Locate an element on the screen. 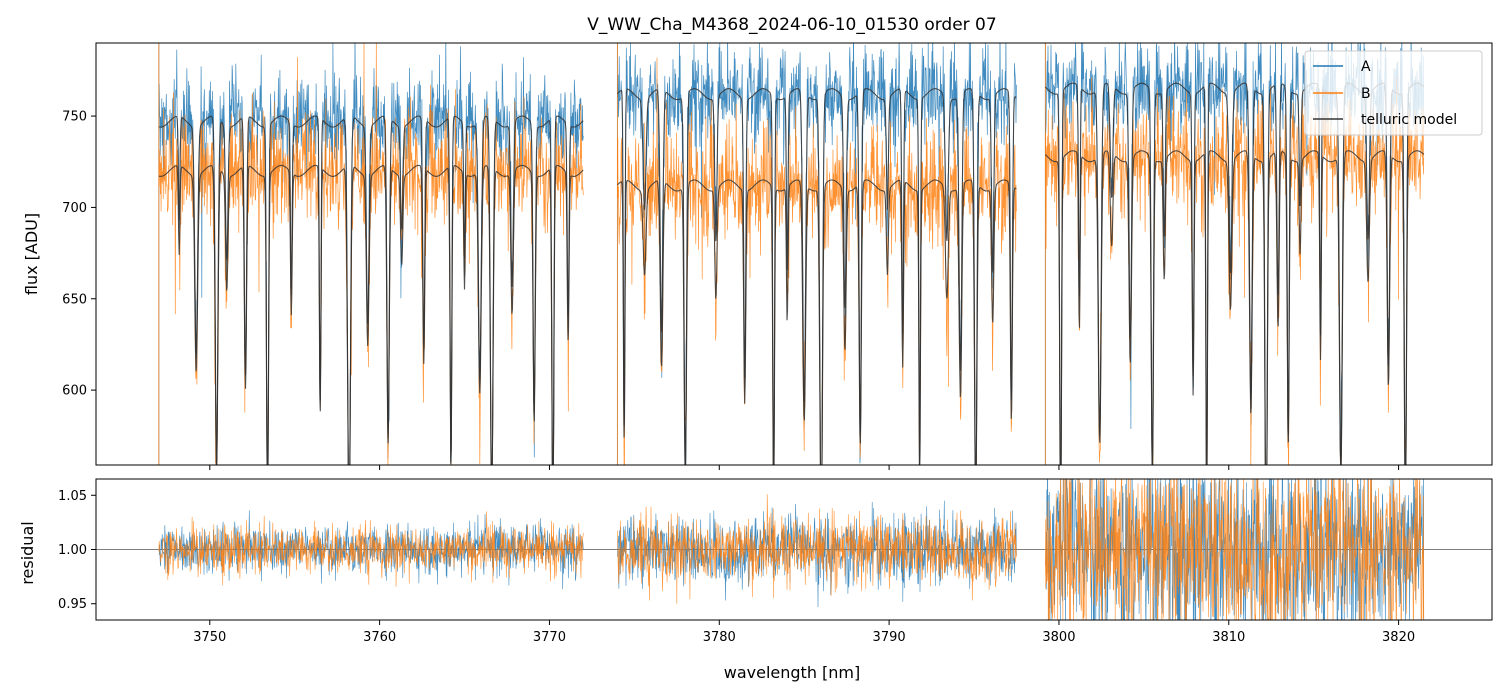 This screenshot has width=1504, height=696. residual-y-tick-label: 1.00 is located at coordinates (72, 550).